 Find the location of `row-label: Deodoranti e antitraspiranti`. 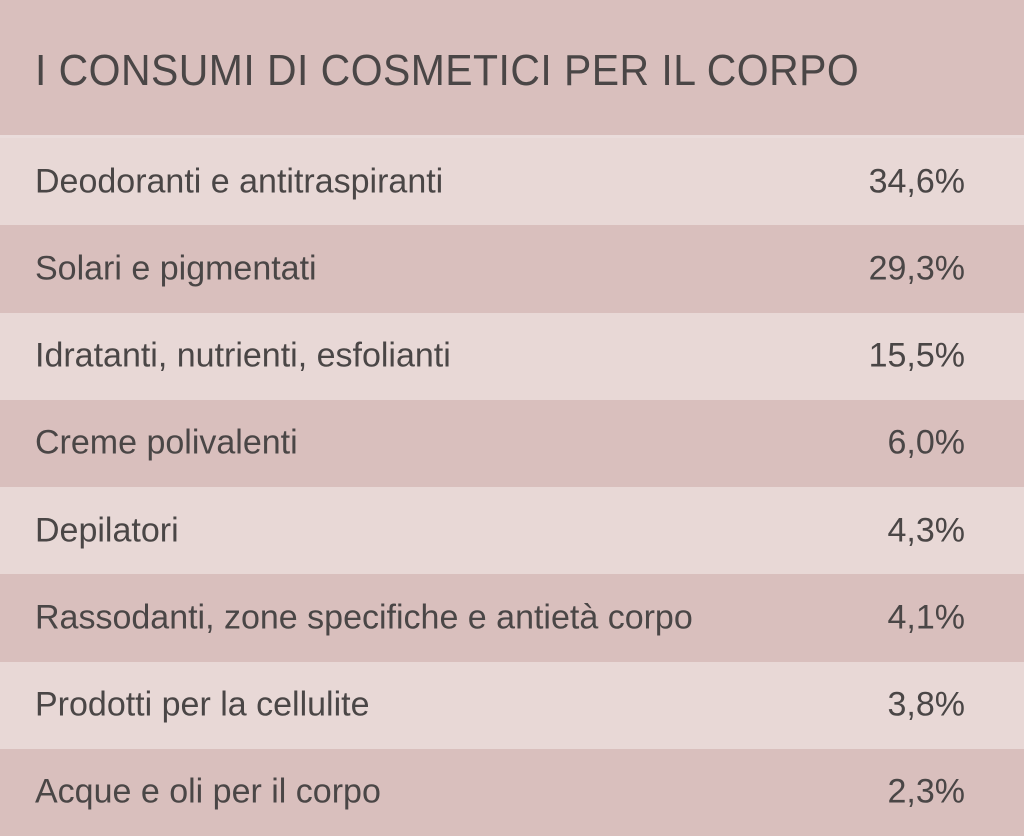

row-label: Deodoranti e antitraspiranti is located at coordinates (239, 181).